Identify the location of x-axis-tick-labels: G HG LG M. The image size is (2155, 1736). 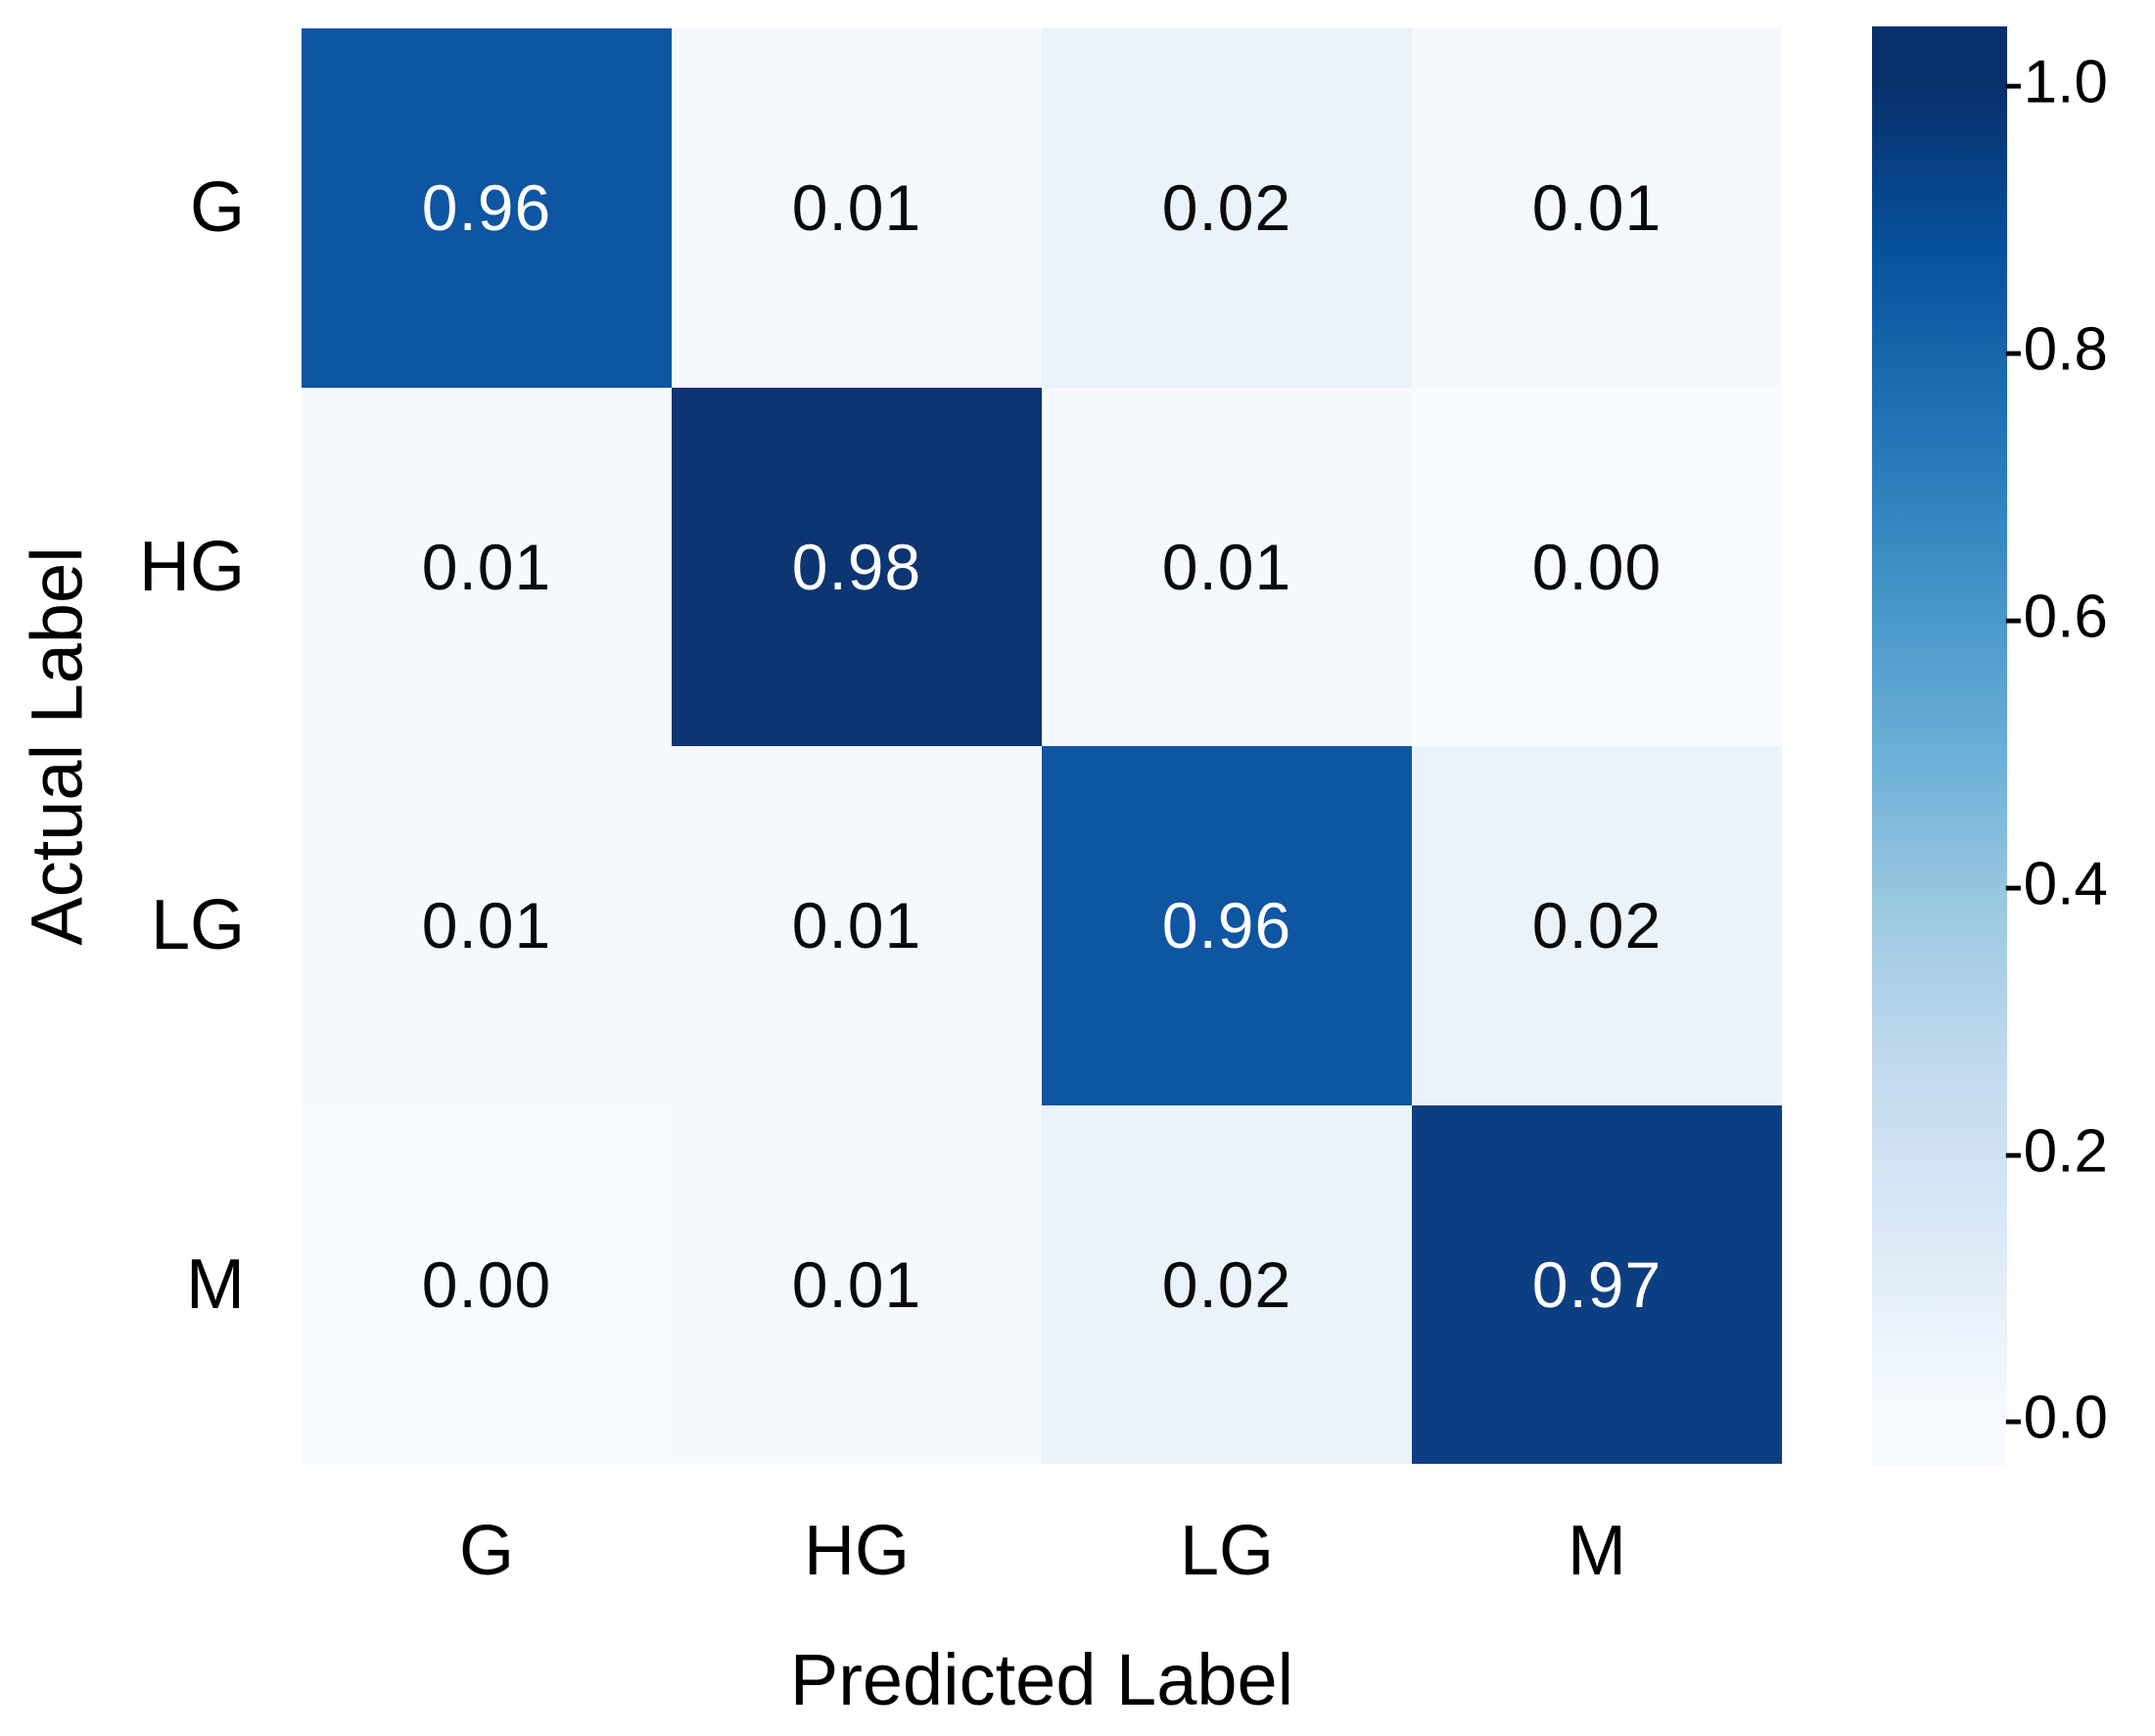
(1042, 1551).